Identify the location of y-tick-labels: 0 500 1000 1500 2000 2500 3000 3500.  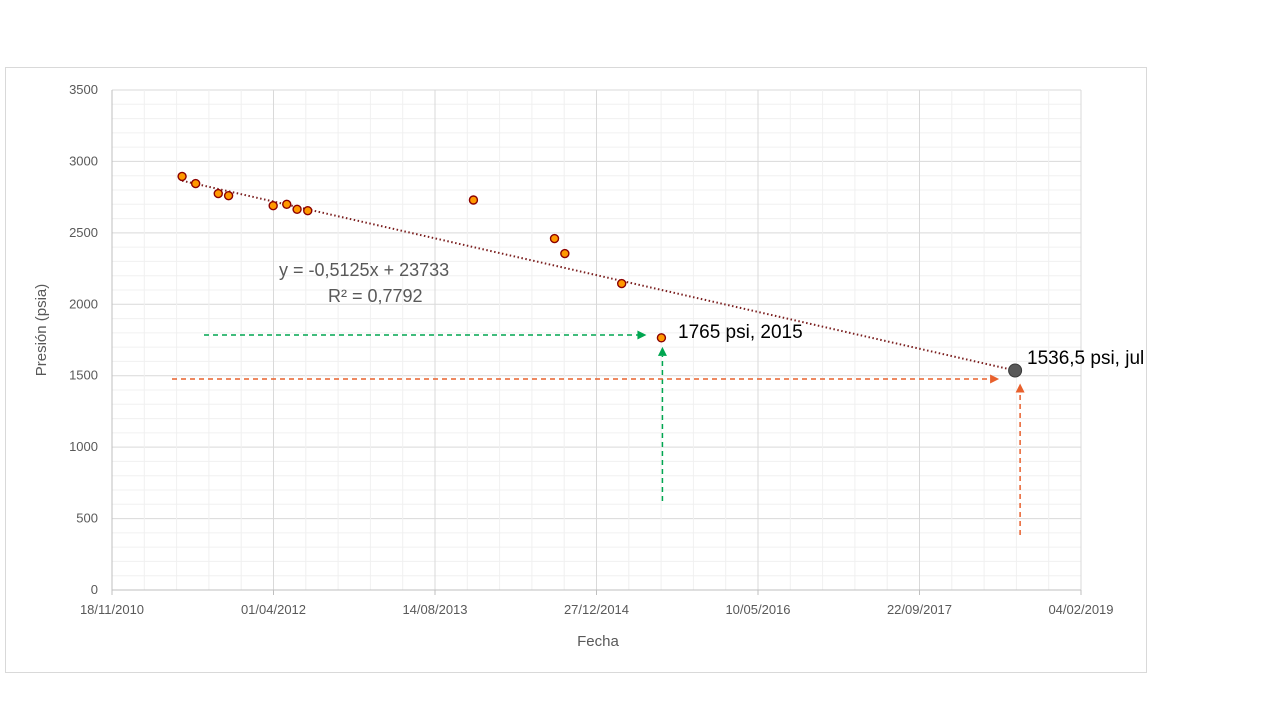
(83, 339).